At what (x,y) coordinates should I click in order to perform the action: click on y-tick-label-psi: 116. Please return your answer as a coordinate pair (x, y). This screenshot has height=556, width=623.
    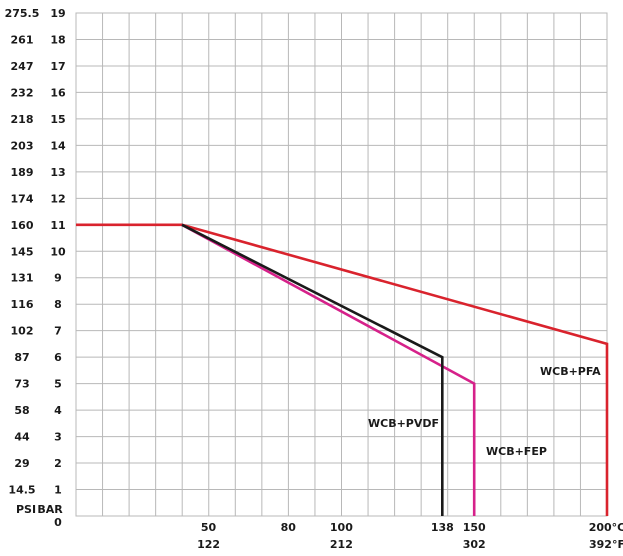
    Looking at the image, I should click on (22, 304).